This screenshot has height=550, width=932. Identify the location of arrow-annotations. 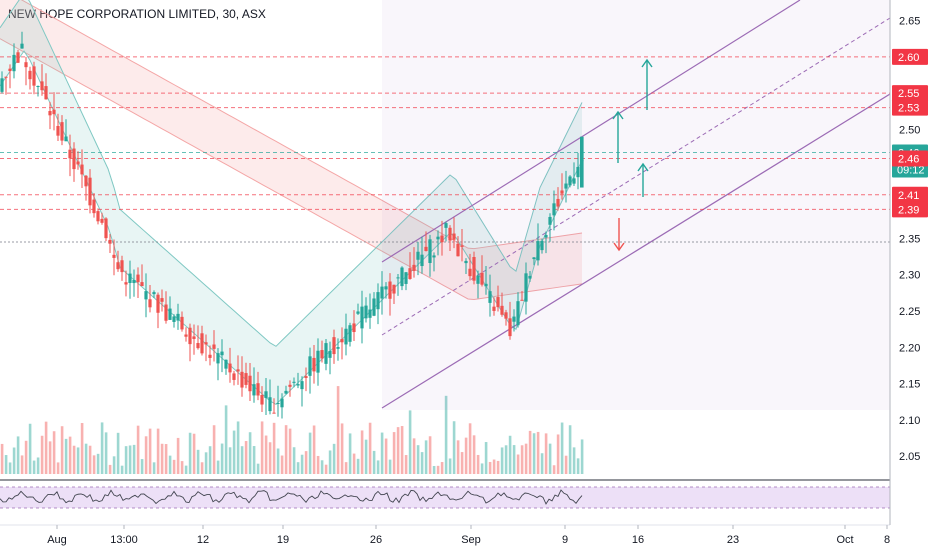
(632, 155).